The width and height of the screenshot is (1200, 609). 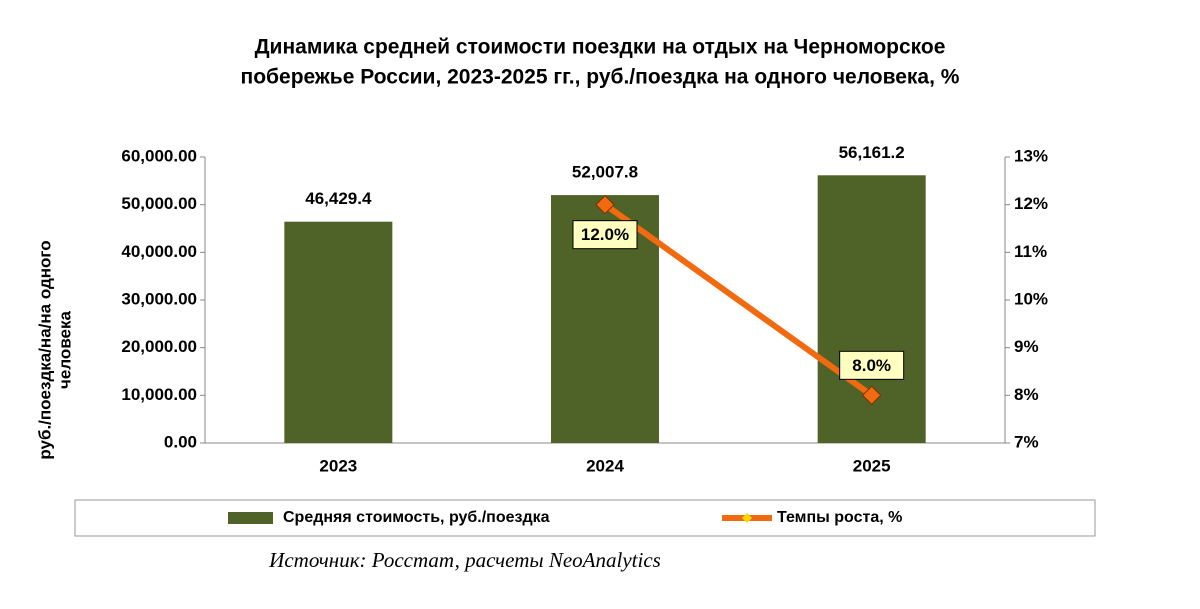 I want to click on data-label: 12.0%, so click(x=605, y=234).